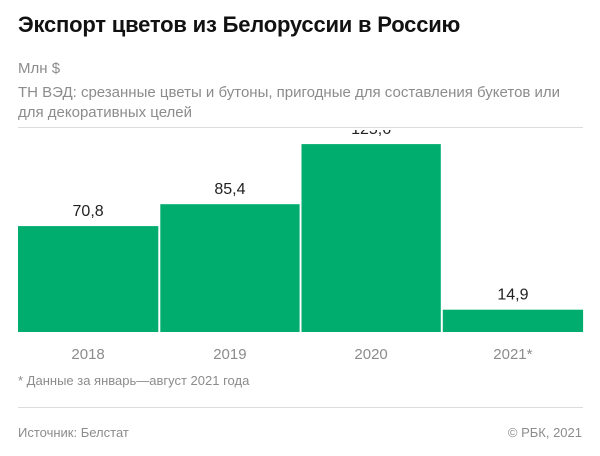  What do you see at coordinates (512, 295) in the screenshot?
I see `value-label: 14,9` at bounding box center [512, 295].